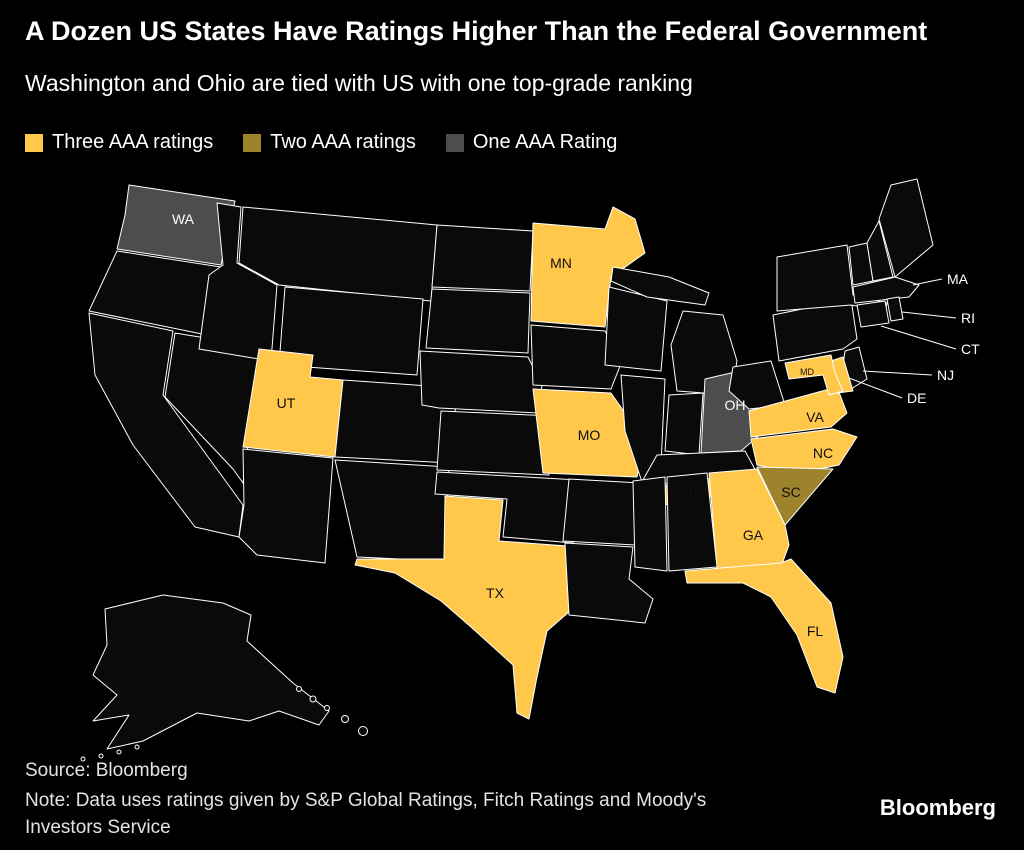  Describe the element at coordinates (609, 583) in the screenshot. I see `state-LA` at that location.